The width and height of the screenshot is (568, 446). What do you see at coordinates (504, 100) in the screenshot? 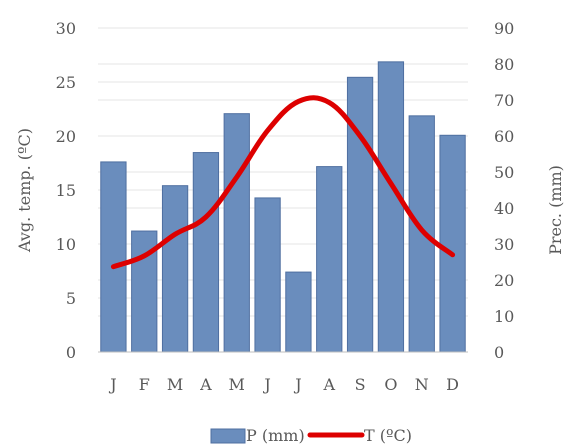
I see `right-tick-label: 70` at bounding box center [504, 100].